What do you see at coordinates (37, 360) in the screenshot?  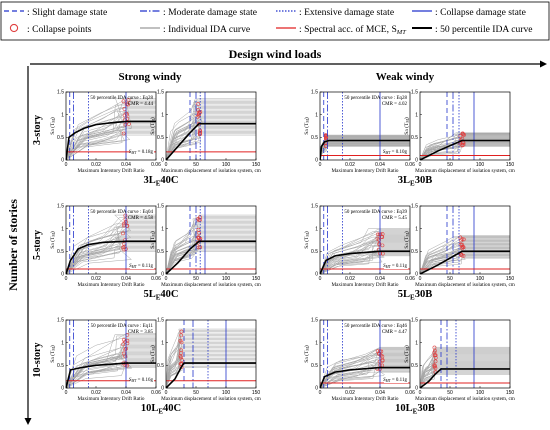 I see `row-header-10story: 10-story` at bounding box center [37, 360].